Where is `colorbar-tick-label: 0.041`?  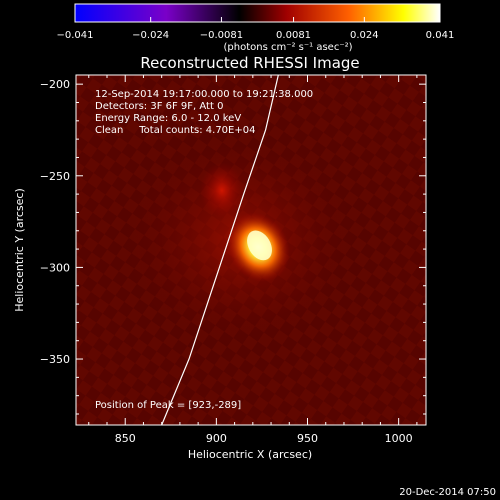 colorbar-tick-label: 0.041 is located at coordinates (440, 35).